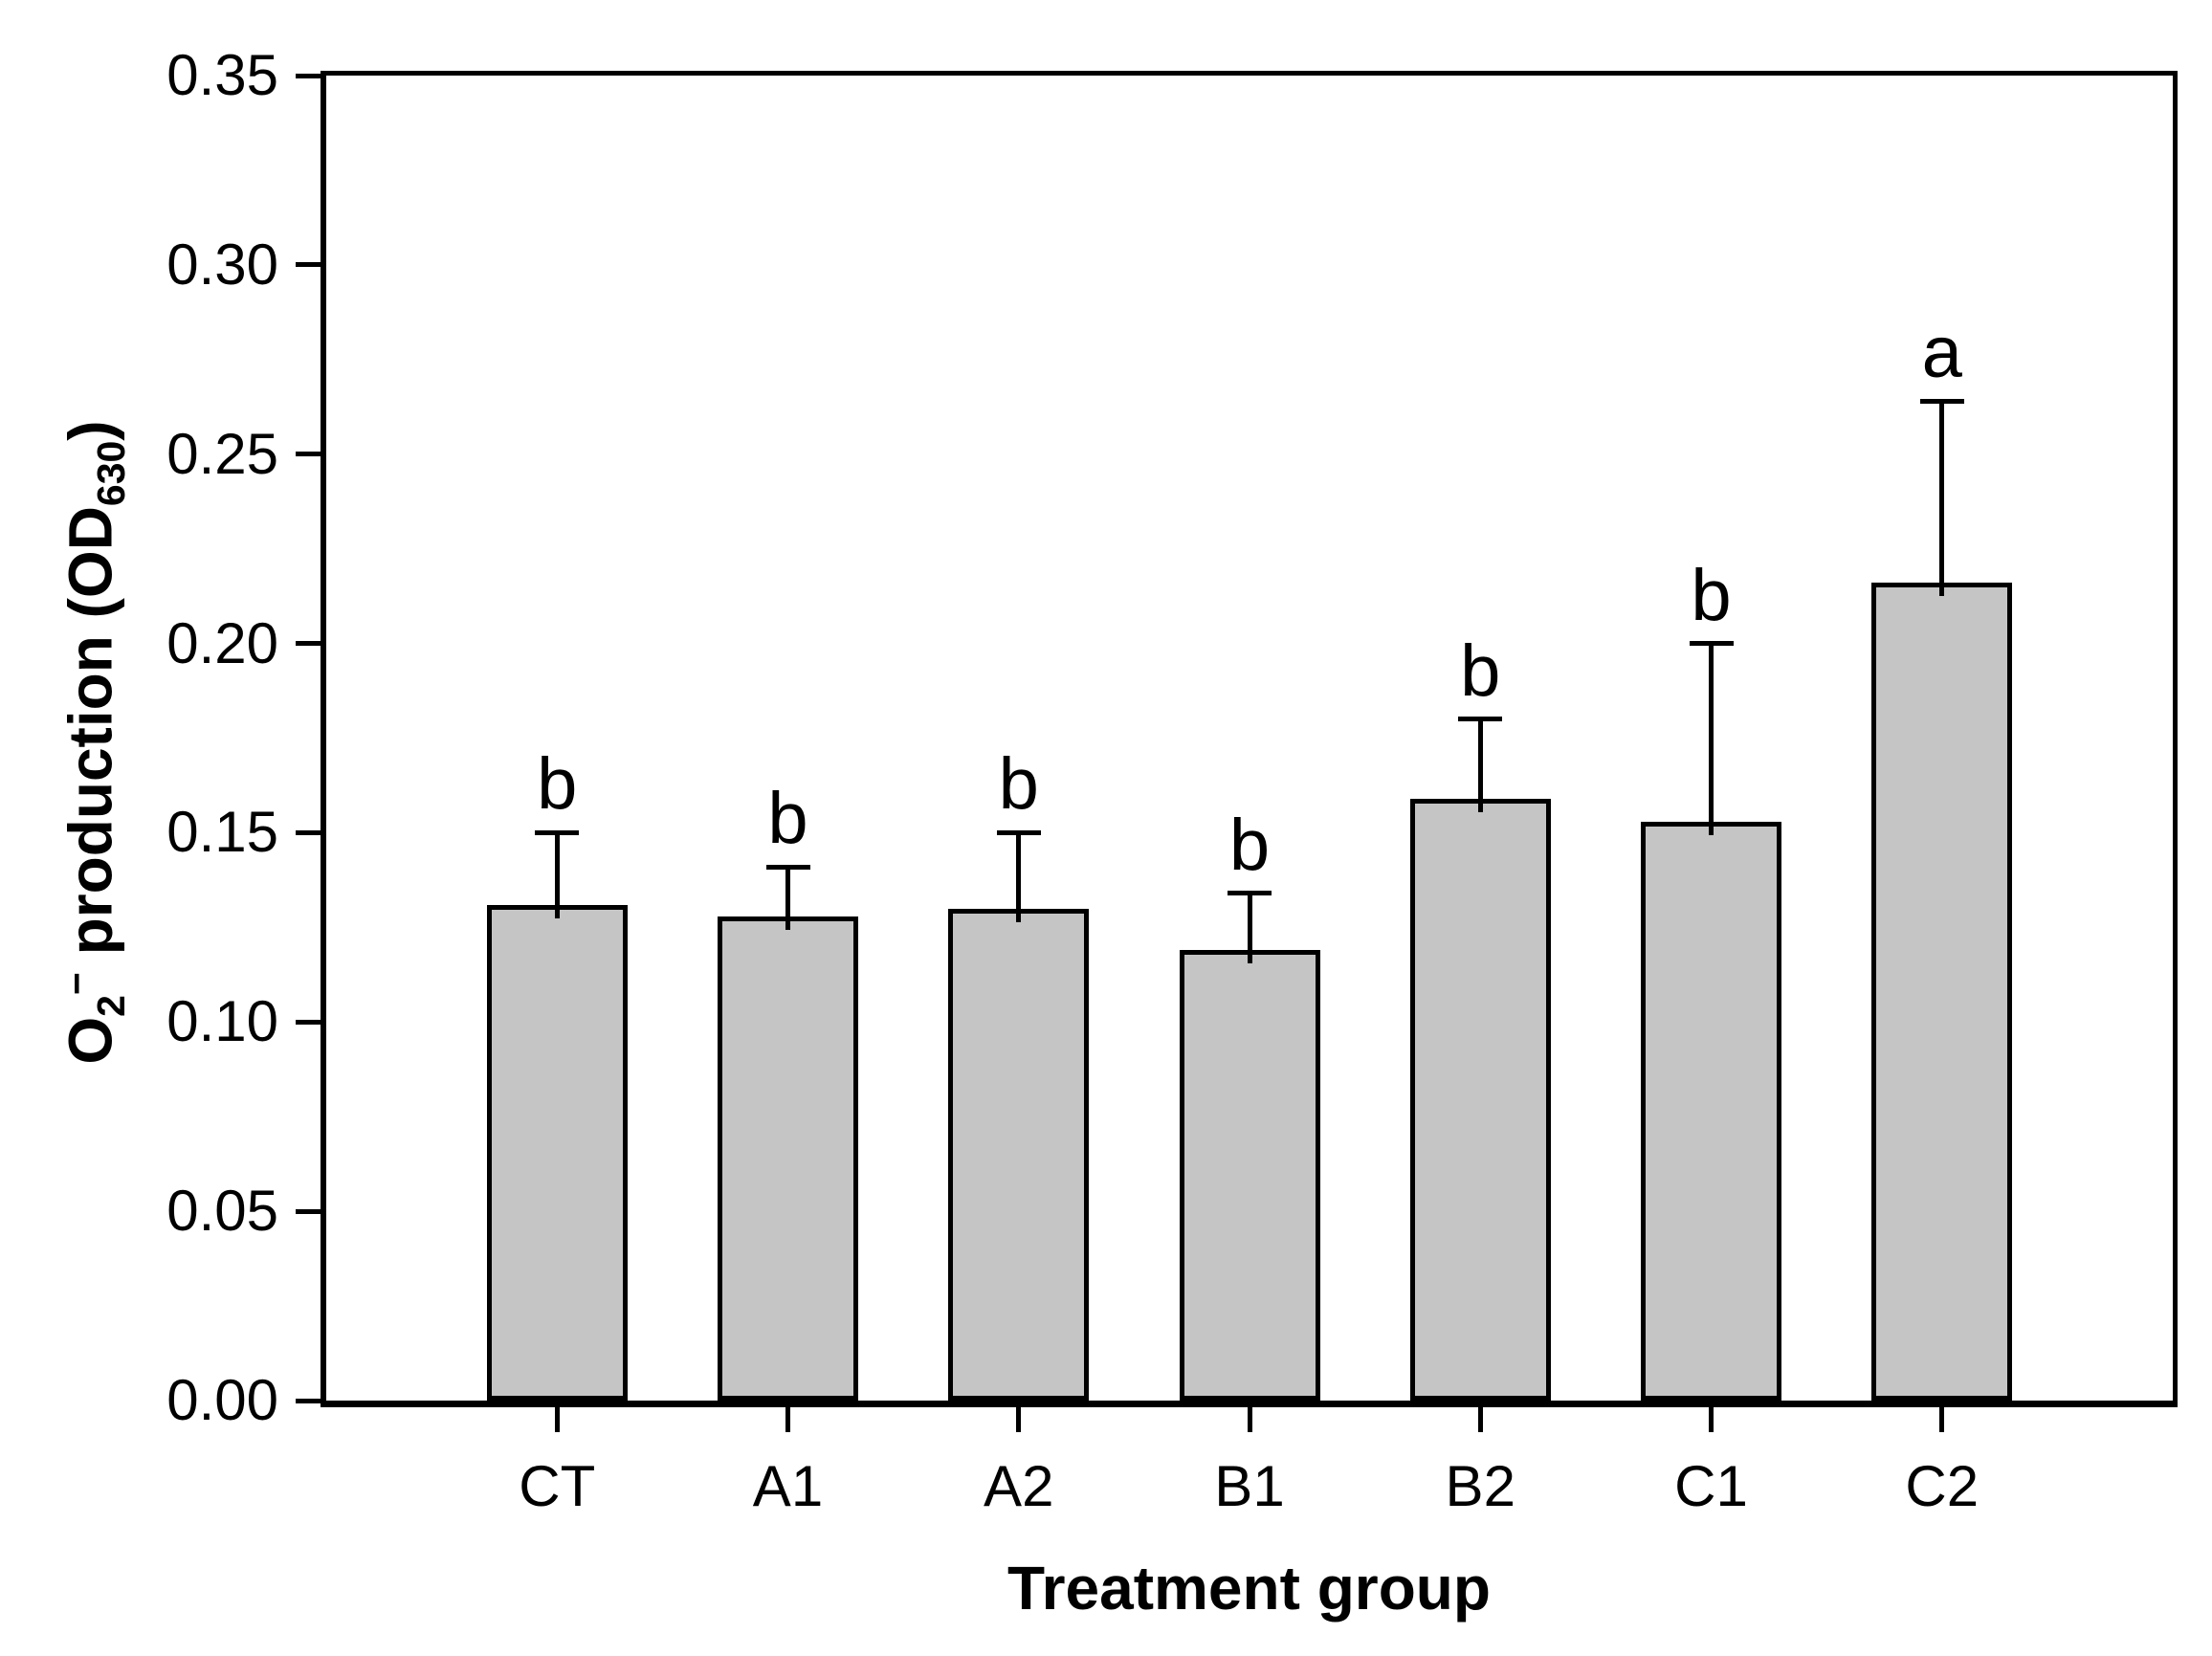 Image resolution: width=2212 pixels, height=1656 pixels. I want to click on sig-letter-C1: b, so click(1711, 595).